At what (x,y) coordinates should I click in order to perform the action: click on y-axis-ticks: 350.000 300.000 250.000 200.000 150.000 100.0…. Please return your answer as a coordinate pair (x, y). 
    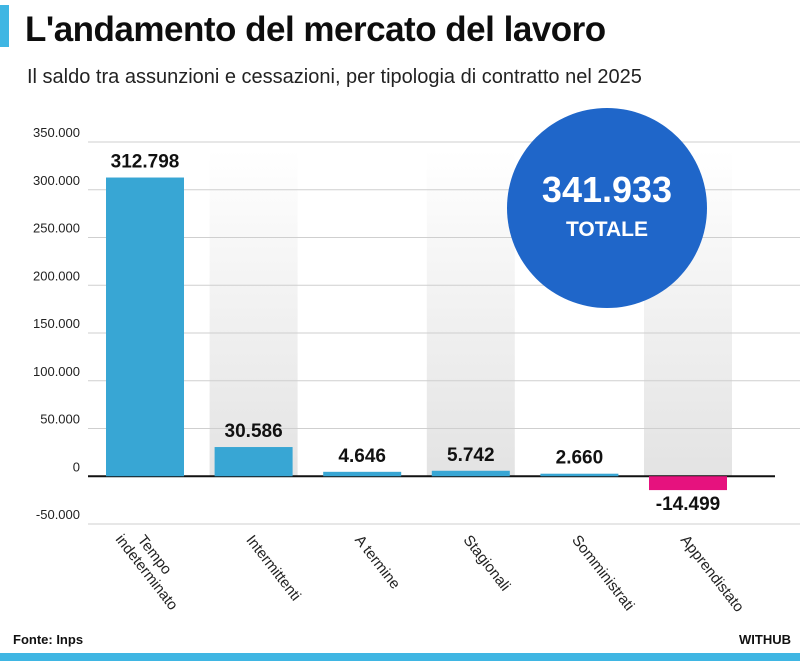
    Looking at the image, I should click on (56, 323).